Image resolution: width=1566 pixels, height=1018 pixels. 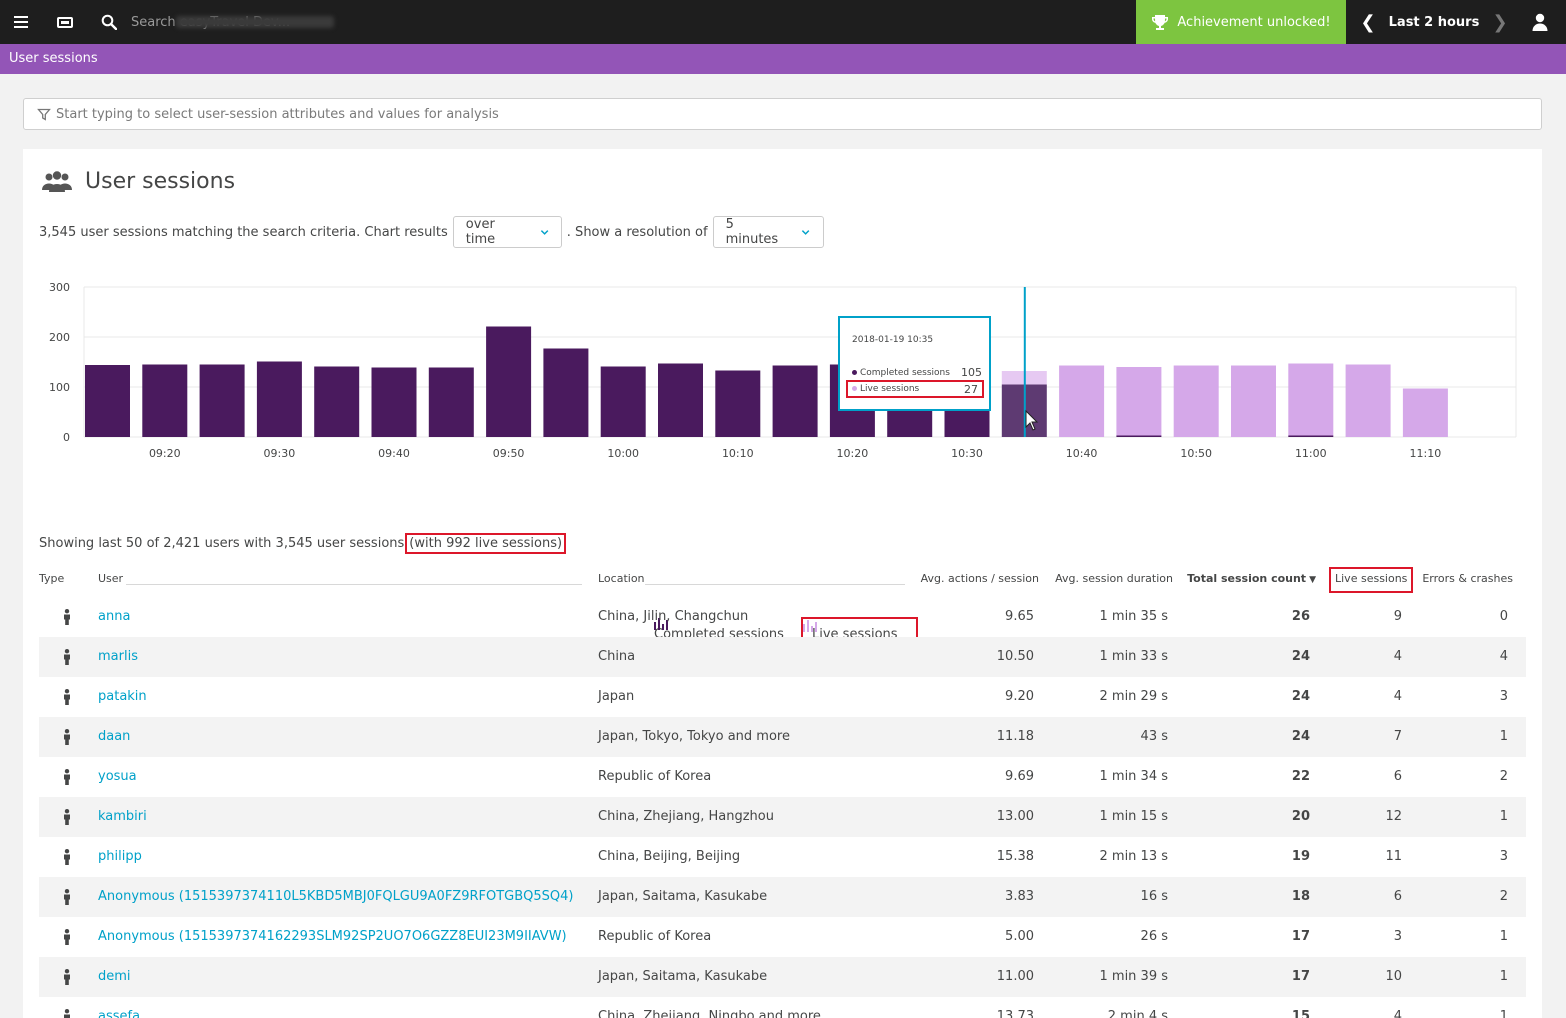 What do you see at coordinates (1300, 776) in the screenshot?
I see `total-sessions-cell: 22` at bounding box center [1300, 776].